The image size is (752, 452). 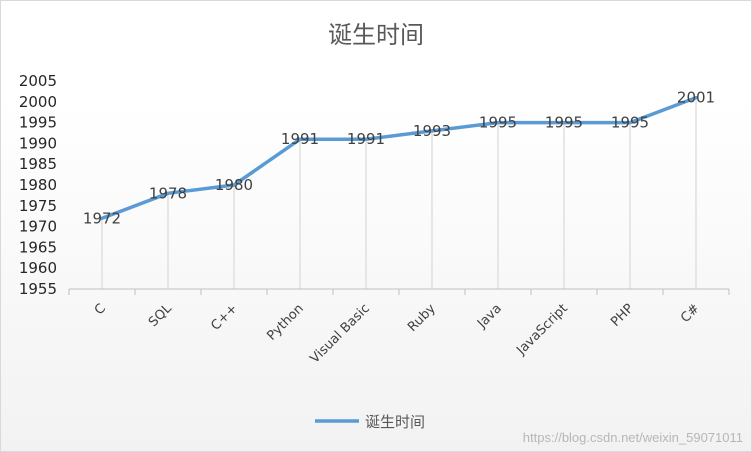 What do you see at coordinates (168, 193) in the screenshot?
I see `data-label: 1978` at bounding box center [168, 193].